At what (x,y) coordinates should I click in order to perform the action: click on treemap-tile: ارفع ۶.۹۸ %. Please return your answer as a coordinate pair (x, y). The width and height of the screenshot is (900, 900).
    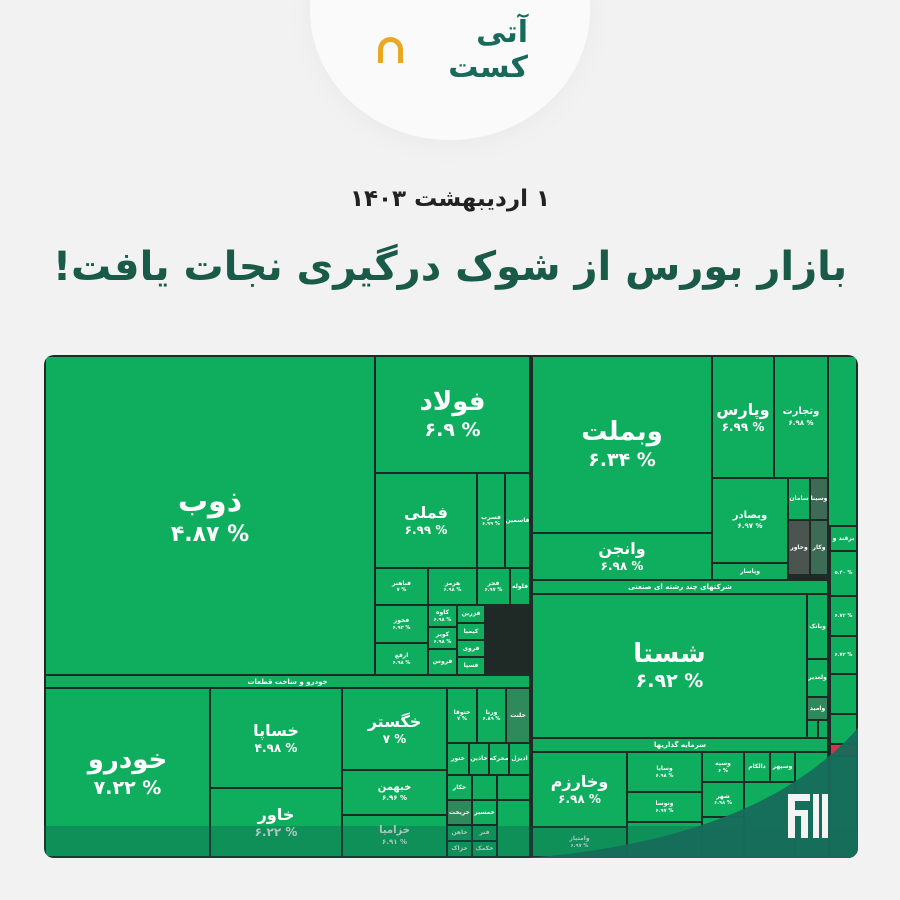
    Looking at the image, I should click on (401, 659).